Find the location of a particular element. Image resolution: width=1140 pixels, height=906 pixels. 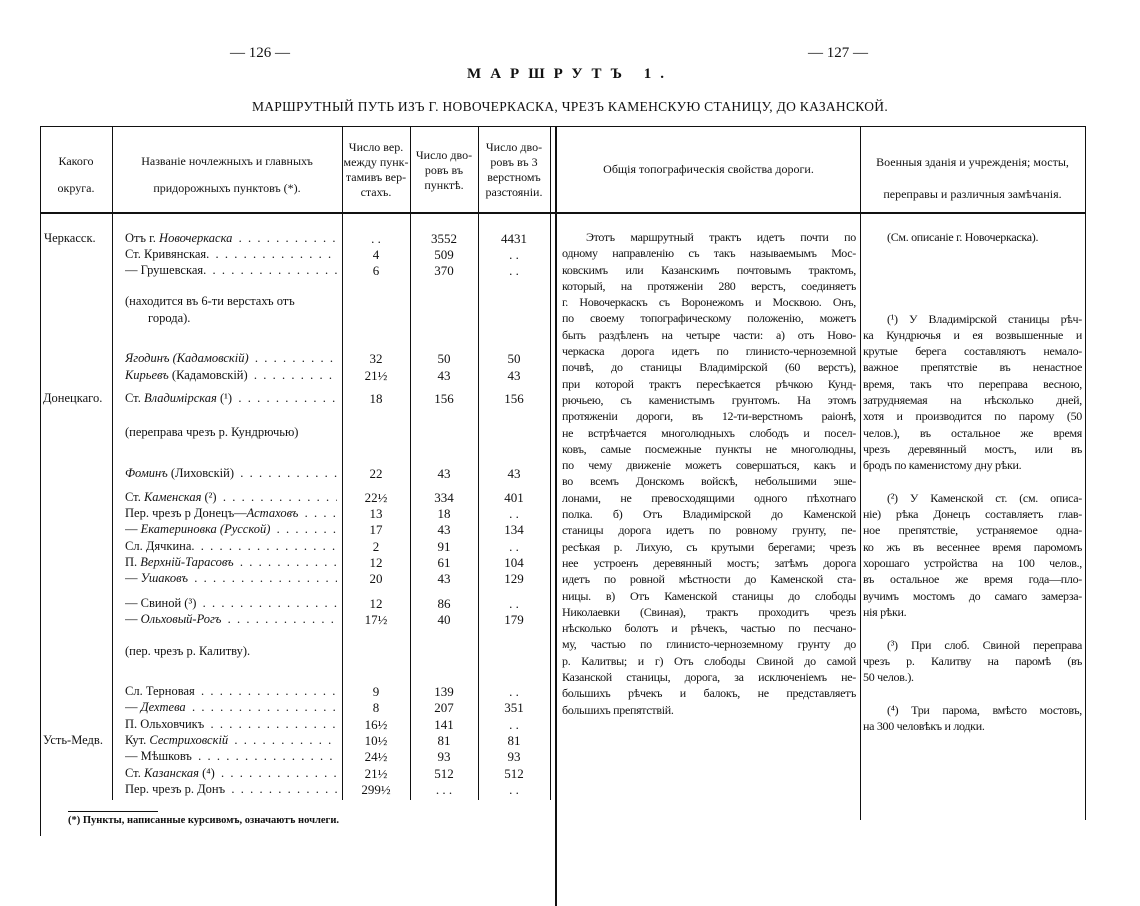

table-right-border is located at coordinates (1085, 473).